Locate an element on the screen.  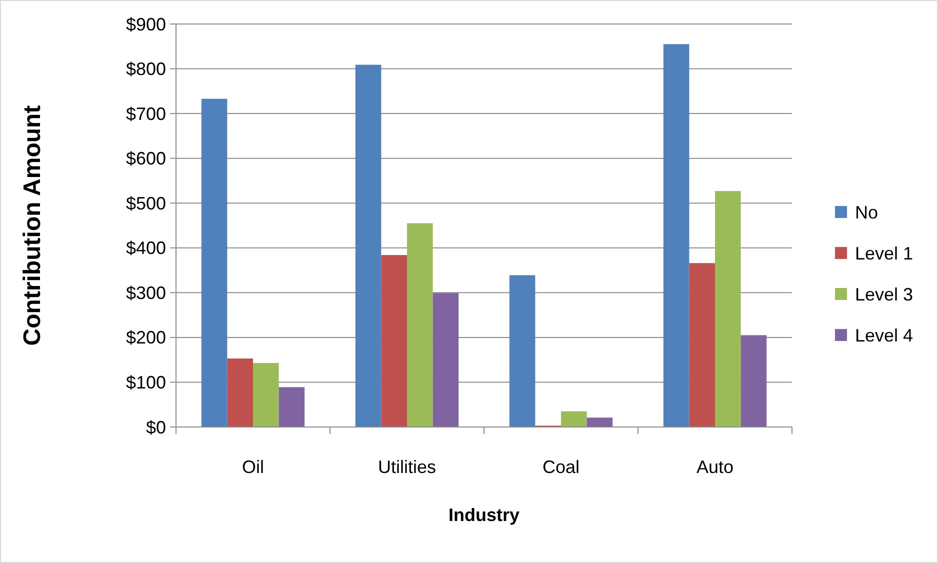
y-tick-label: $100 is located at coordinates (146, 382).